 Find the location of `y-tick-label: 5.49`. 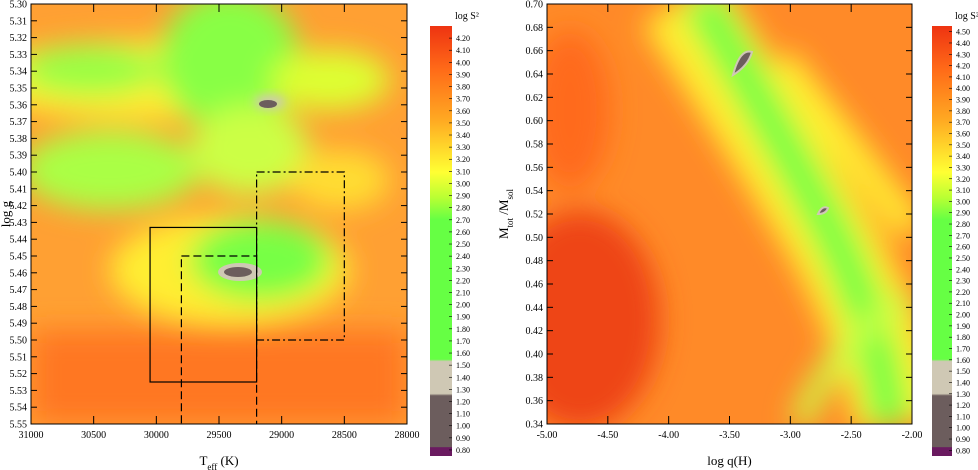

y-tick-label: 5.49 is located at coordinates (19, 324).